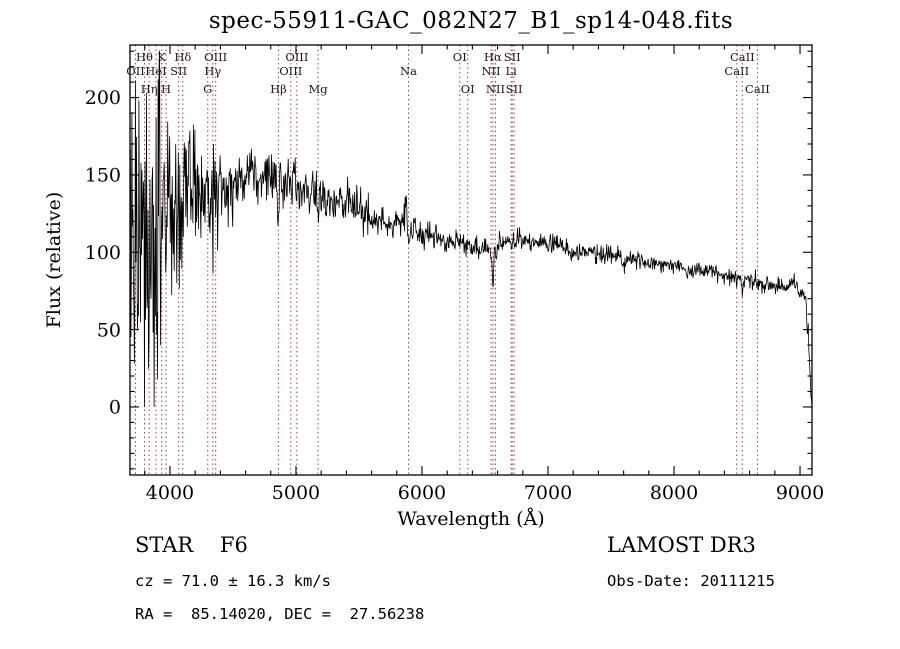 The height and width of the screenshot is (649, 900). What do you see at coordinates (149, 89) in the screenshot?
I see `spectral-line-label: Hη` at bounding box center [149, 89].